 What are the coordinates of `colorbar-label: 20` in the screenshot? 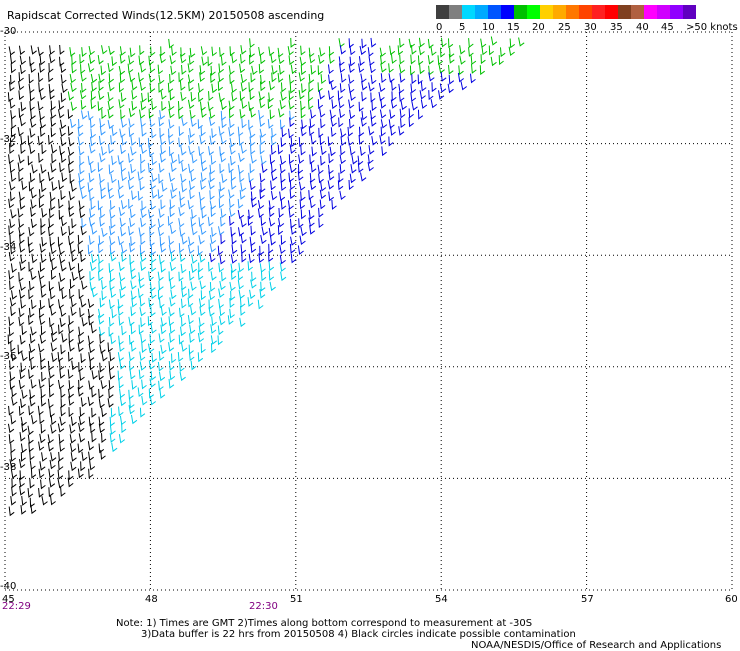 It's located at (538, 27).